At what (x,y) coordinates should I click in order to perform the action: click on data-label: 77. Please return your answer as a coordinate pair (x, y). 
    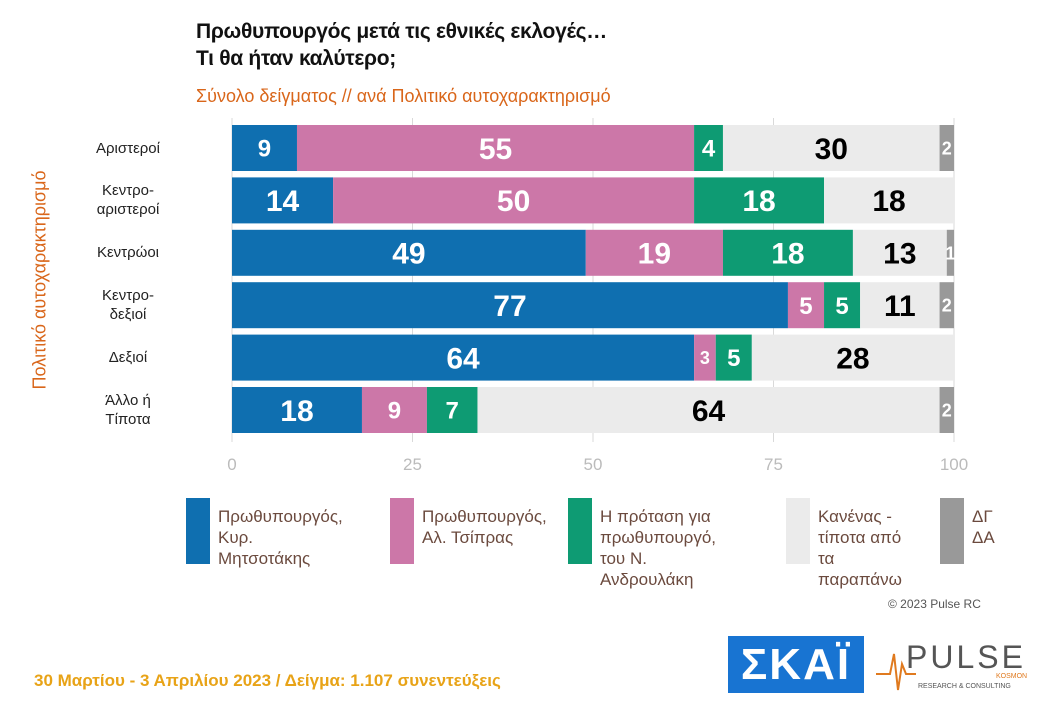
    Looking at the image, I should click on (509, 306).